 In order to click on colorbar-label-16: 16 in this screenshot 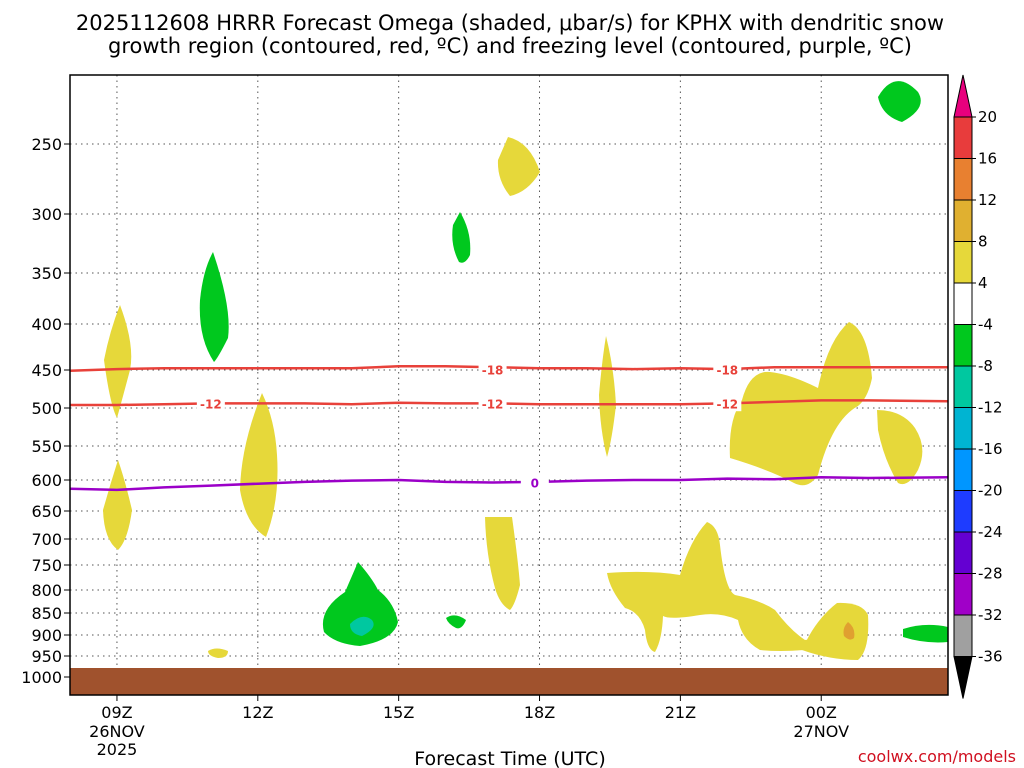, I will do `click(987, 159)`.